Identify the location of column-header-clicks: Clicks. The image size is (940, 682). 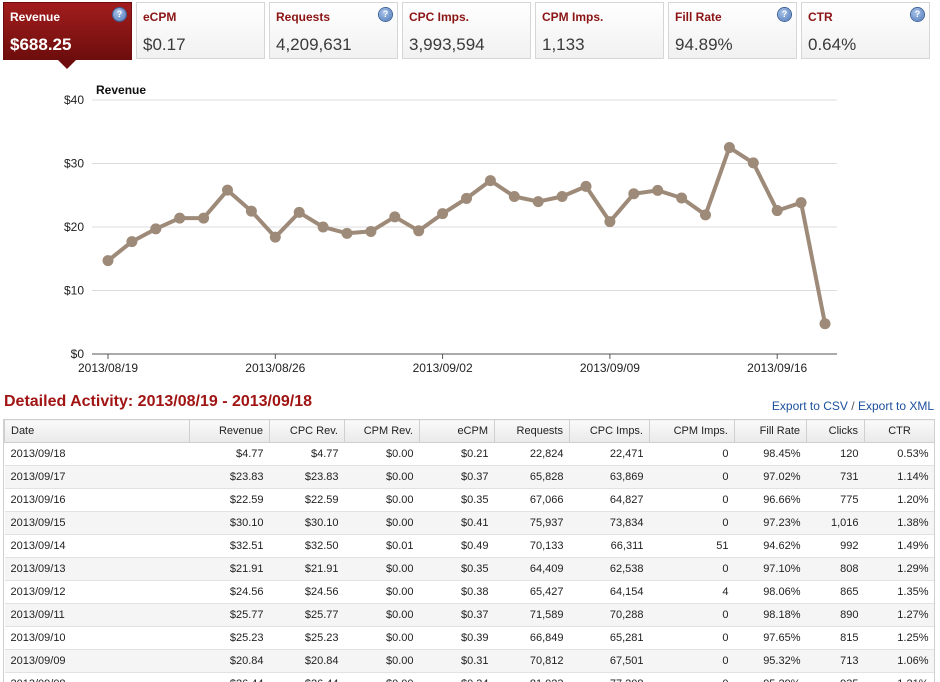
(835, 431).